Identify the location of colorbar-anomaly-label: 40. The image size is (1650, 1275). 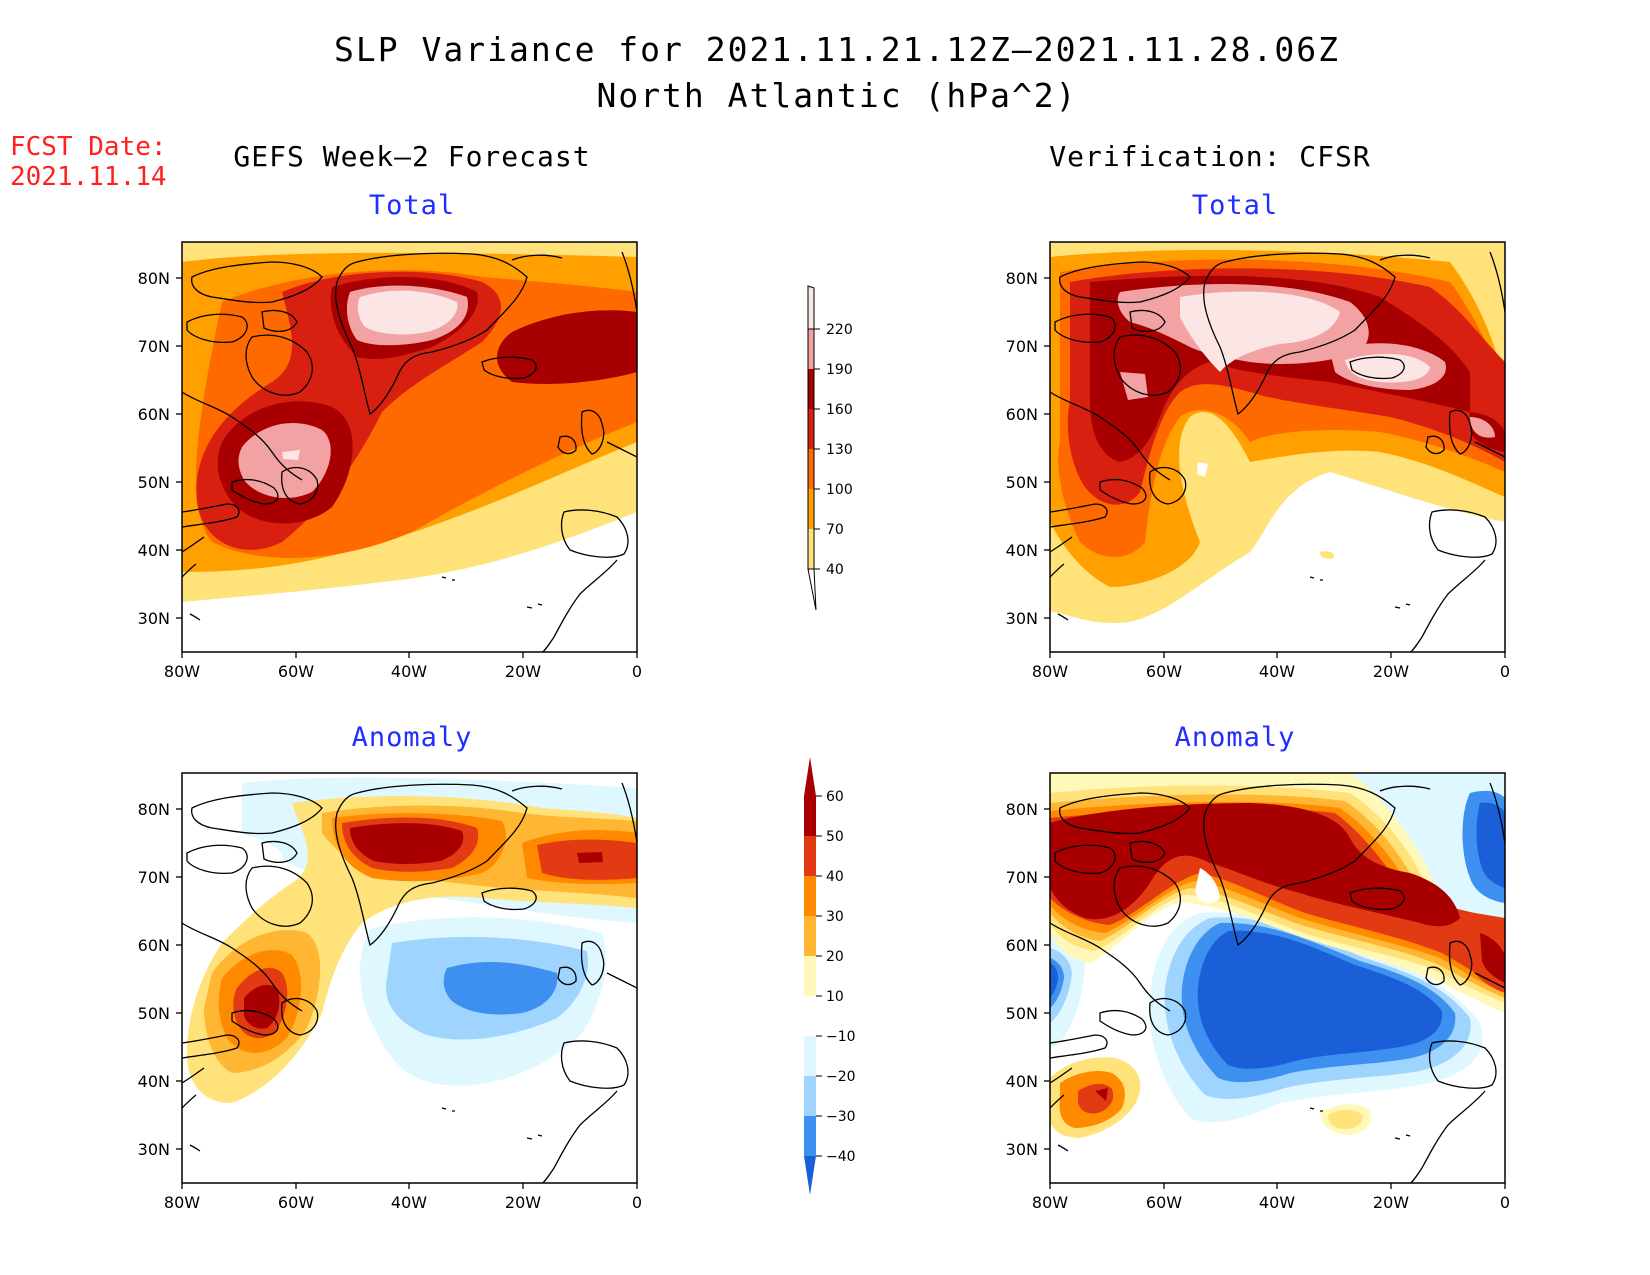
(835, 877).